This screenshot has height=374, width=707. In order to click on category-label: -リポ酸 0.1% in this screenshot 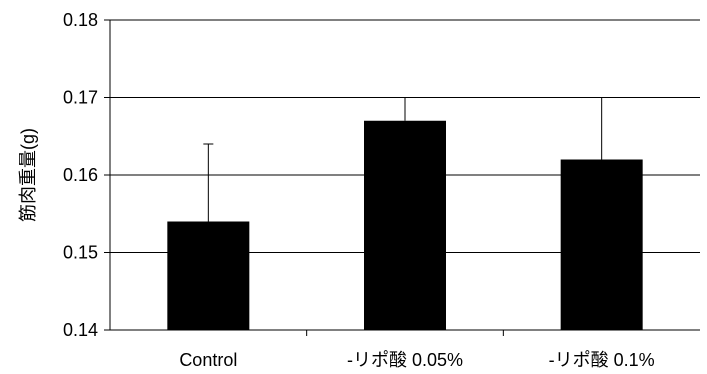, I will do `click(602, 360)`.